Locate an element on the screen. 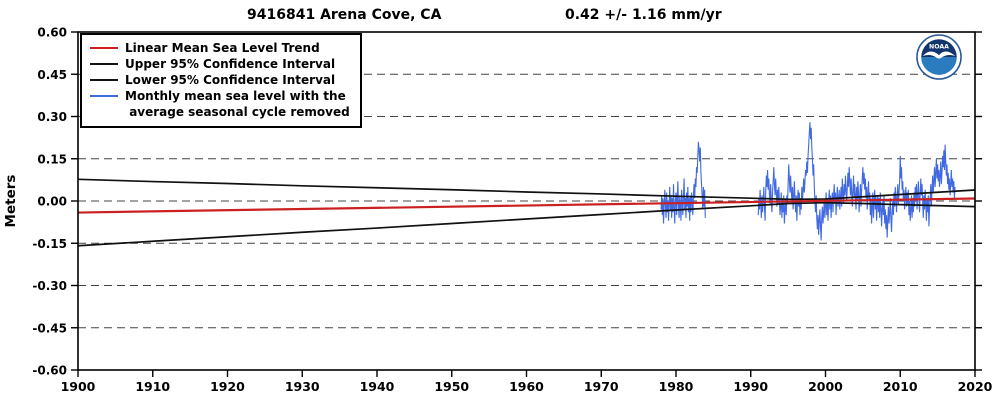 Image resolution: width=1000 pixels, height=400 pixels. x-tick-label: 1910 is located at coordinates (152, 386).